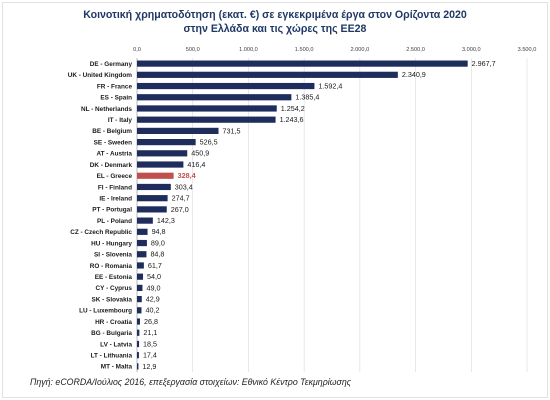 This screenshot has height=400, width=550. I want to click on category-label: HR - Croatia, so click(113, 322).